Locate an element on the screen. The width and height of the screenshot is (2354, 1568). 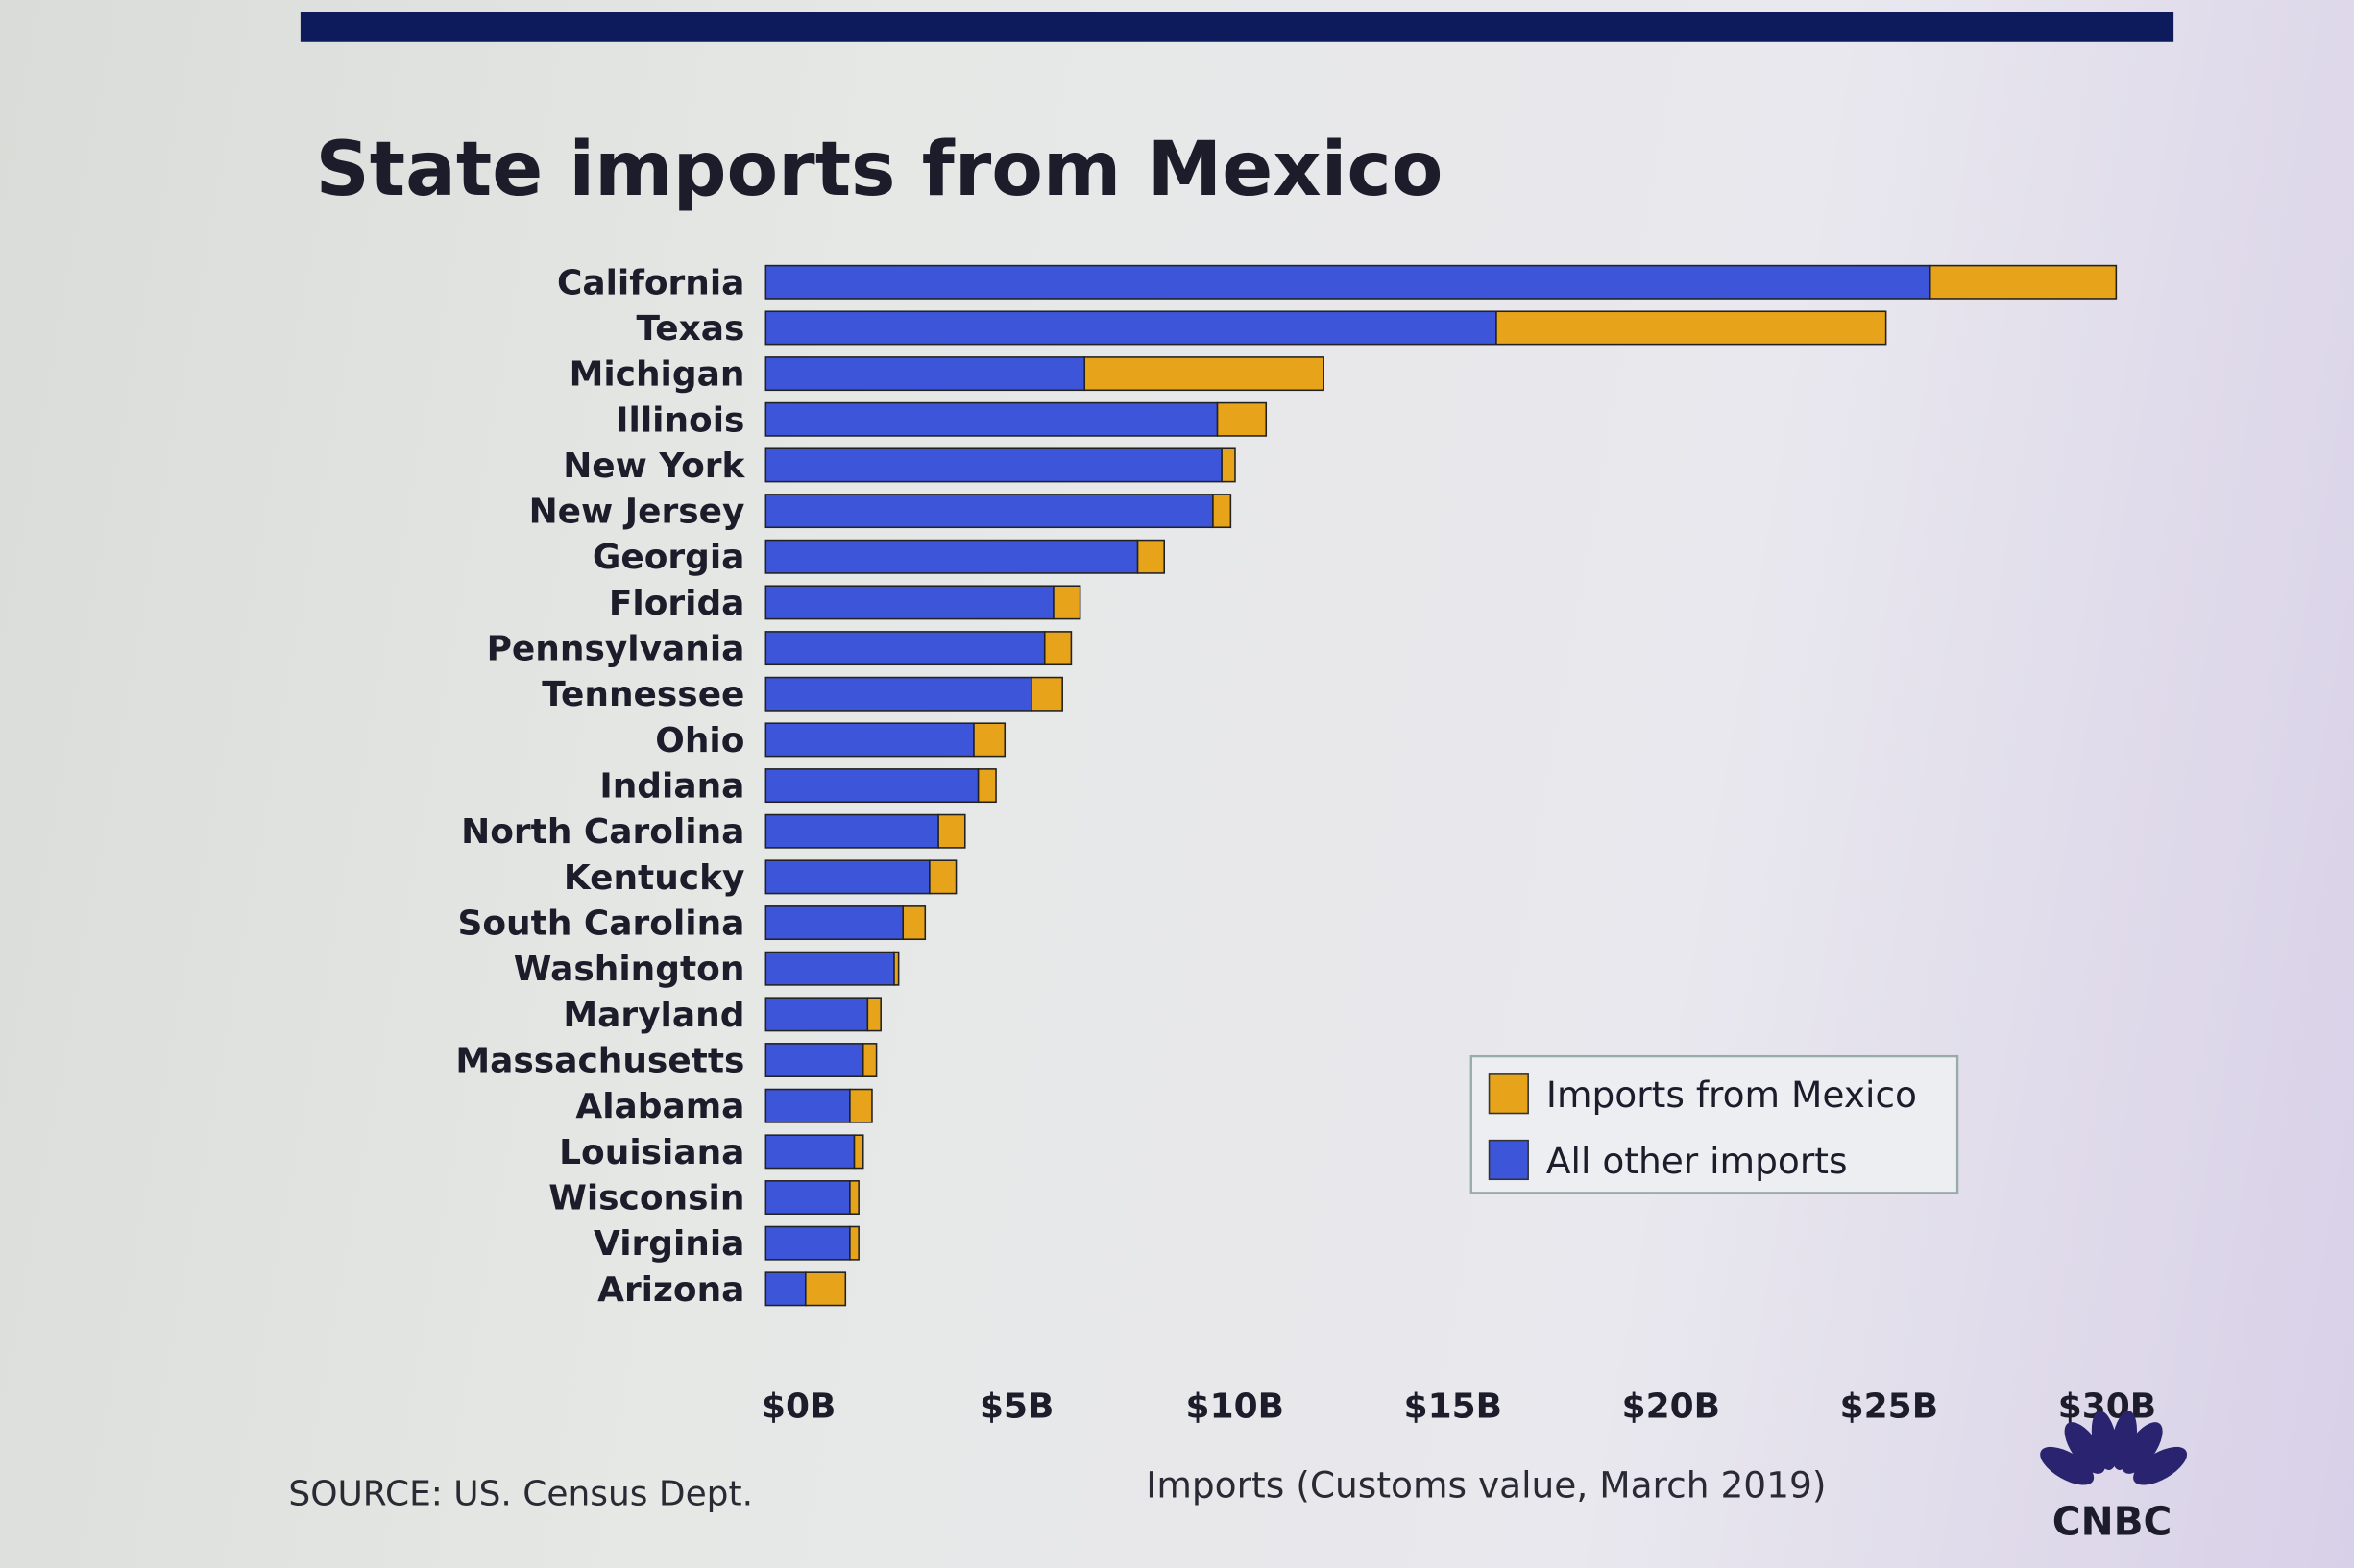
bar-mexico-texas is located at coordinates (1691, 328).